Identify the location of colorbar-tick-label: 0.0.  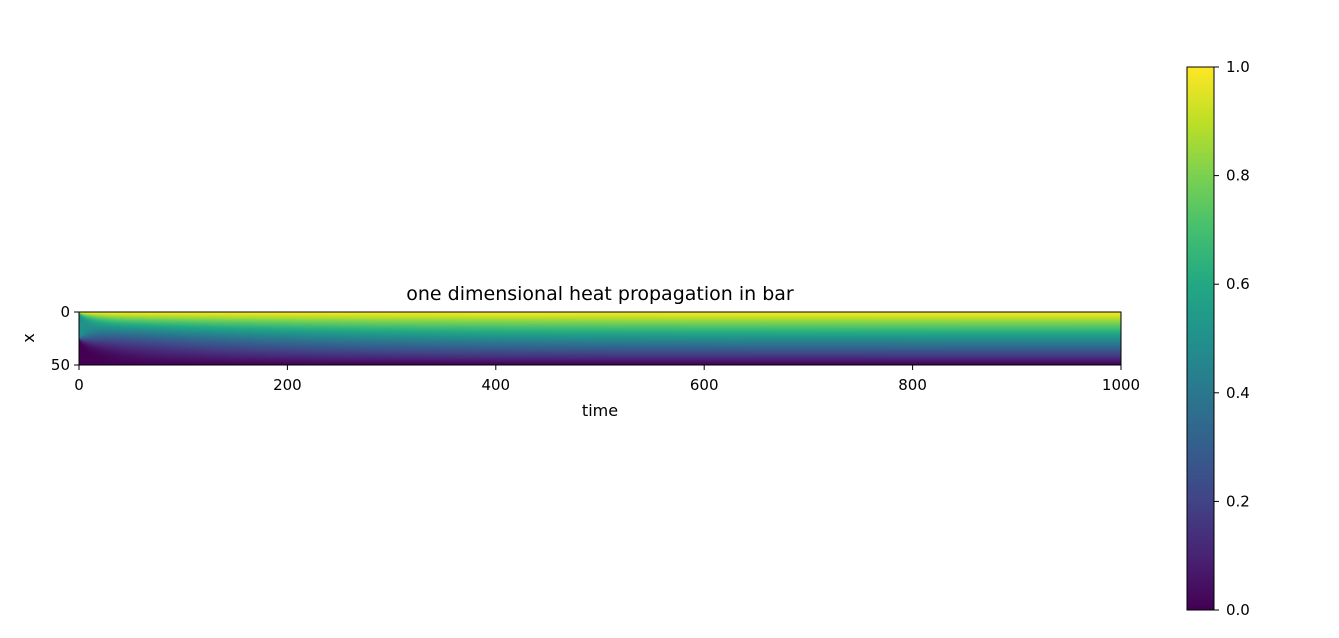
(1238, 610).